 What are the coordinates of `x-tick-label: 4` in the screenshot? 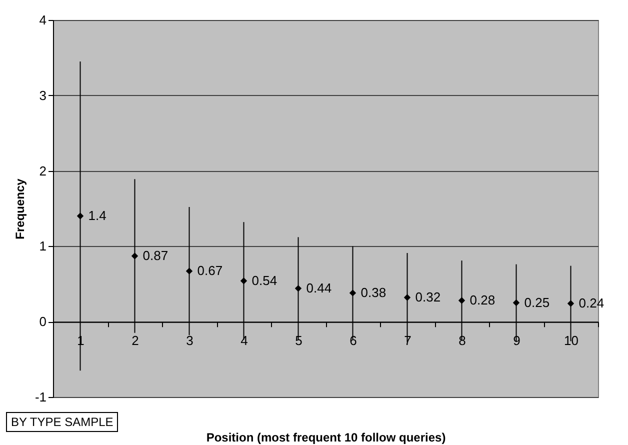 It's located at (244, 340).